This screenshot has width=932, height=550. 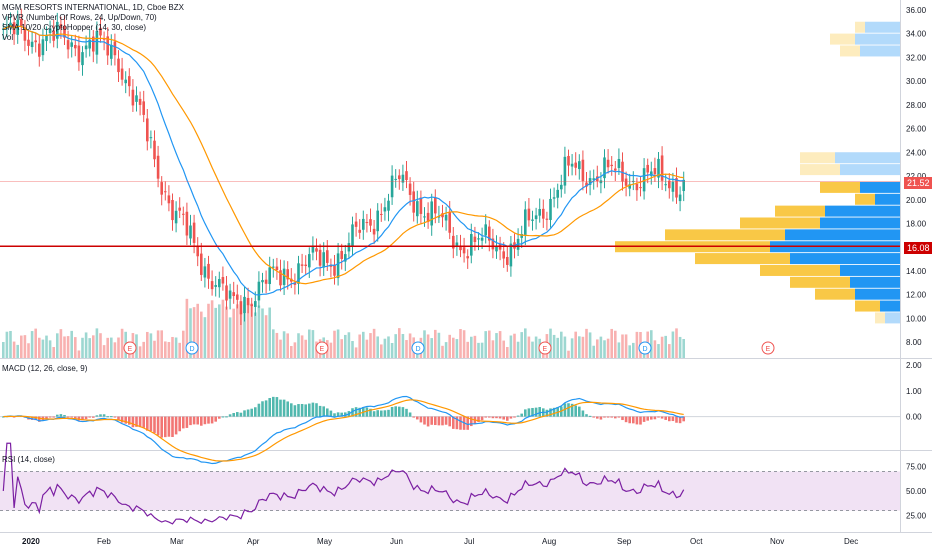 I want to click on event-marker, so click(x=322, y=348).